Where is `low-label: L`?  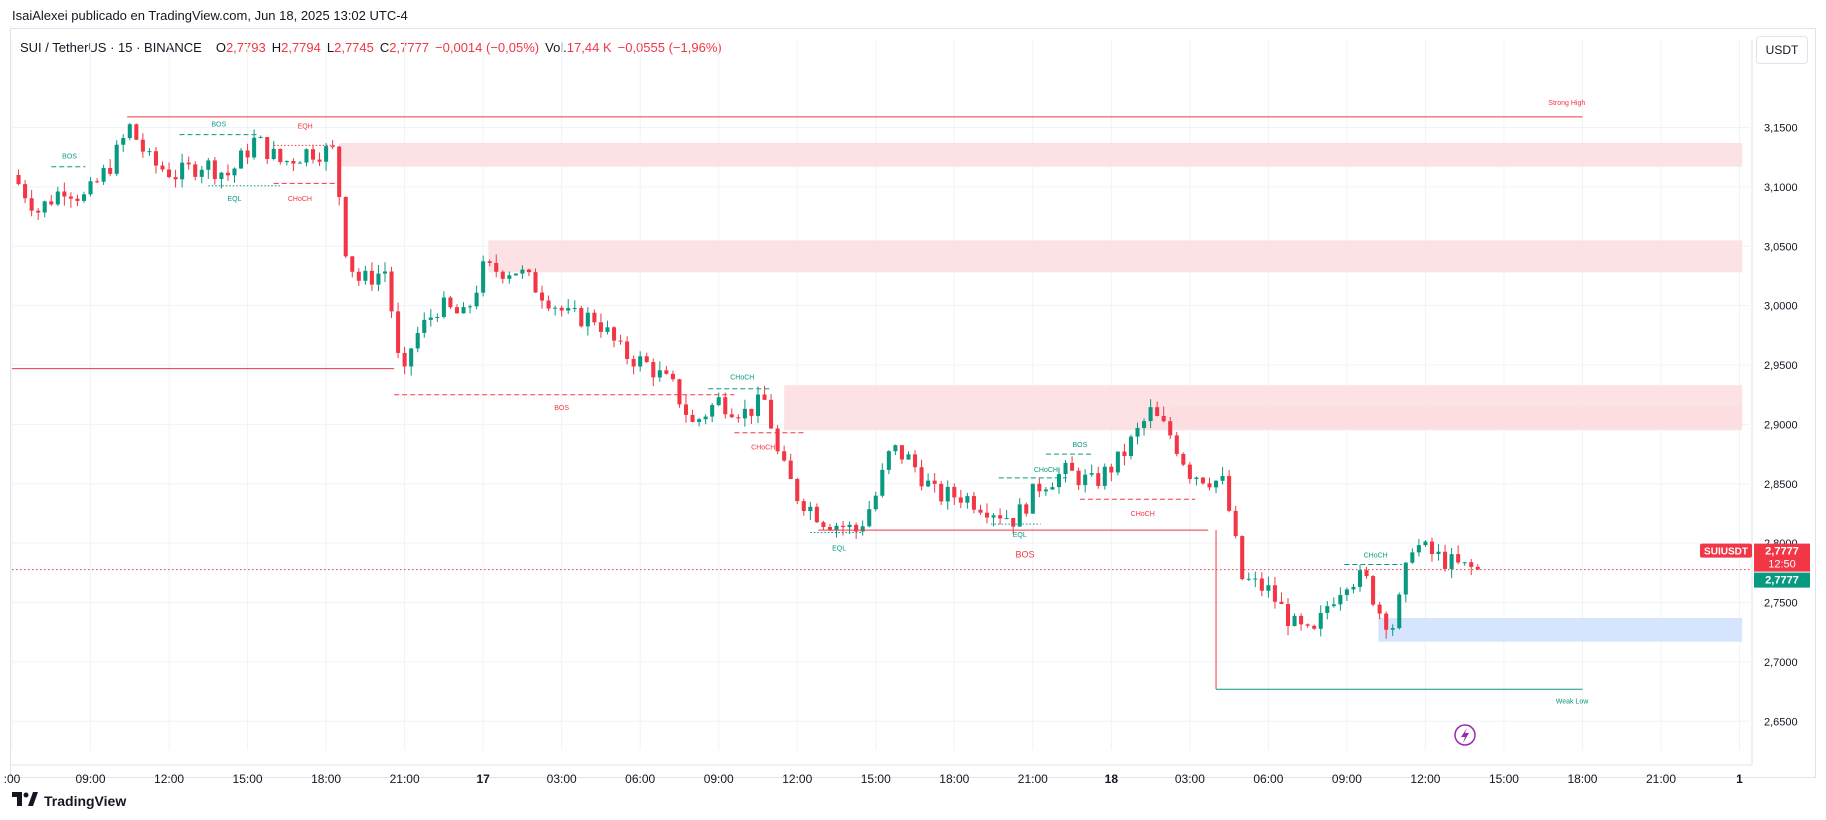 low-label: L is located at coordinates (330, 47).